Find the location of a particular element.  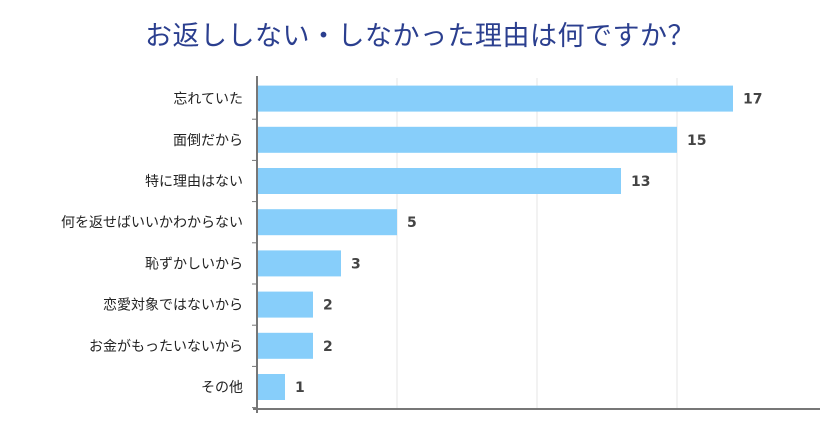

category-label: お金がもったいないから is located at coordinates (166, 347).